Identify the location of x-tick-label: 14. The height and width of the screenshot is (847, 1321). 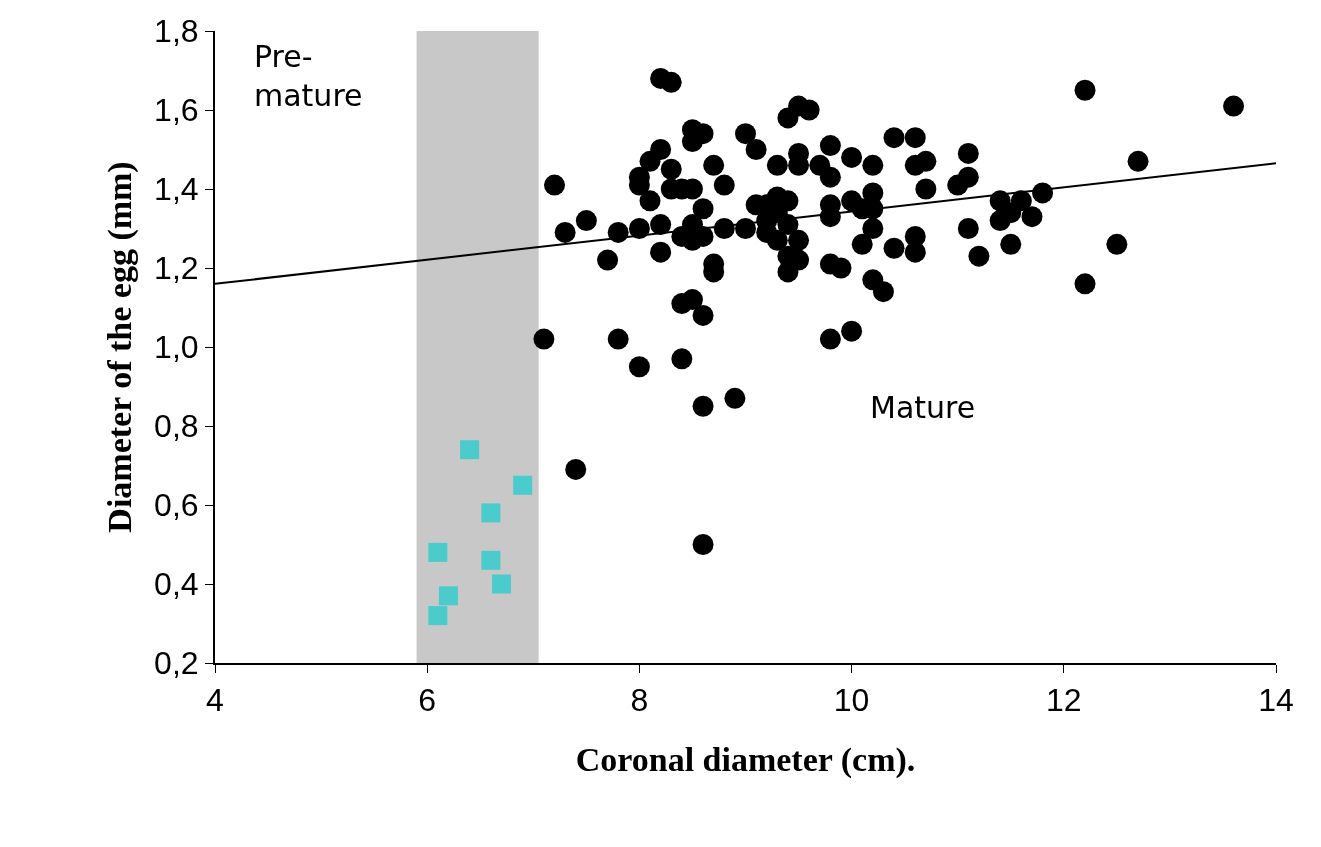
(1276, 700).